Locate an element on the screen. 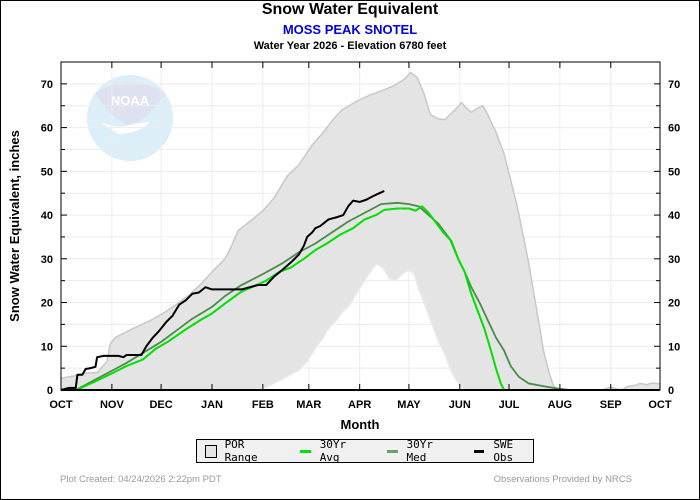 This screenshot has width=700, height=500. y-tick-label-right: 40 is located at coordinates (674, 216).